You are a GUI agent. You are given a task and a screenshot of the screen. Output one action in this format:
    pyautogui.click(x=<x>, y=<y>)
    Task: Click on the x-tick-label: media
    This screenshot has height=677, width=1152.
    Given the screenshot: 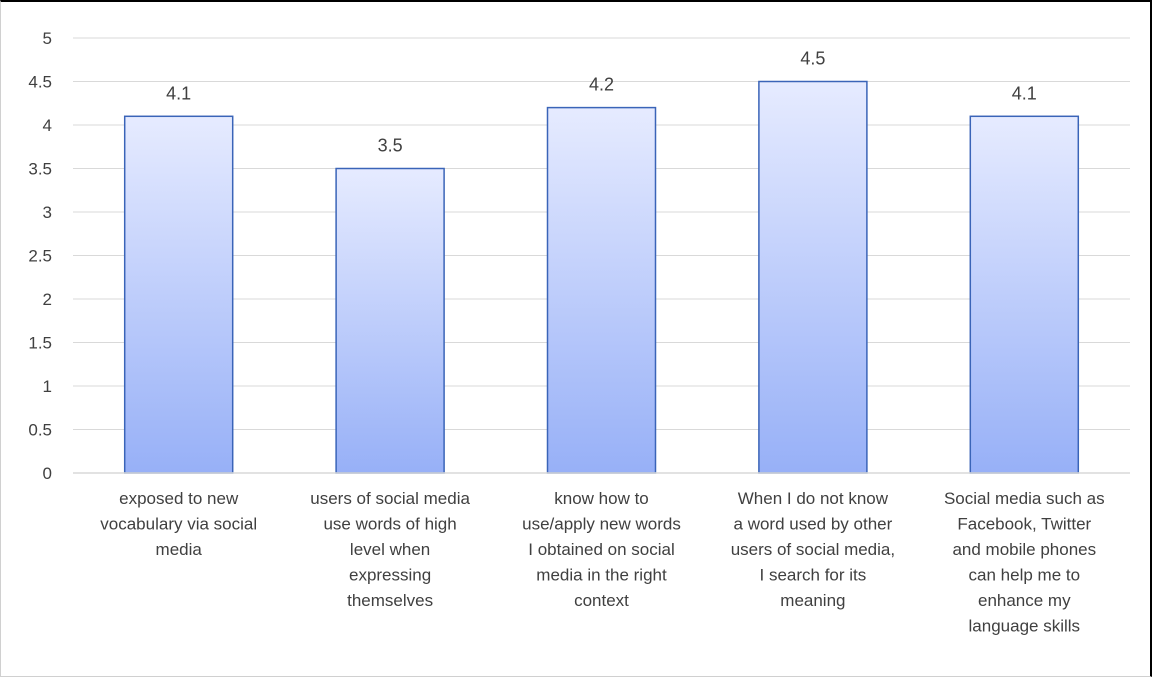 What is the action you would take?
    pyautogui.click(x=179, y=549)
    